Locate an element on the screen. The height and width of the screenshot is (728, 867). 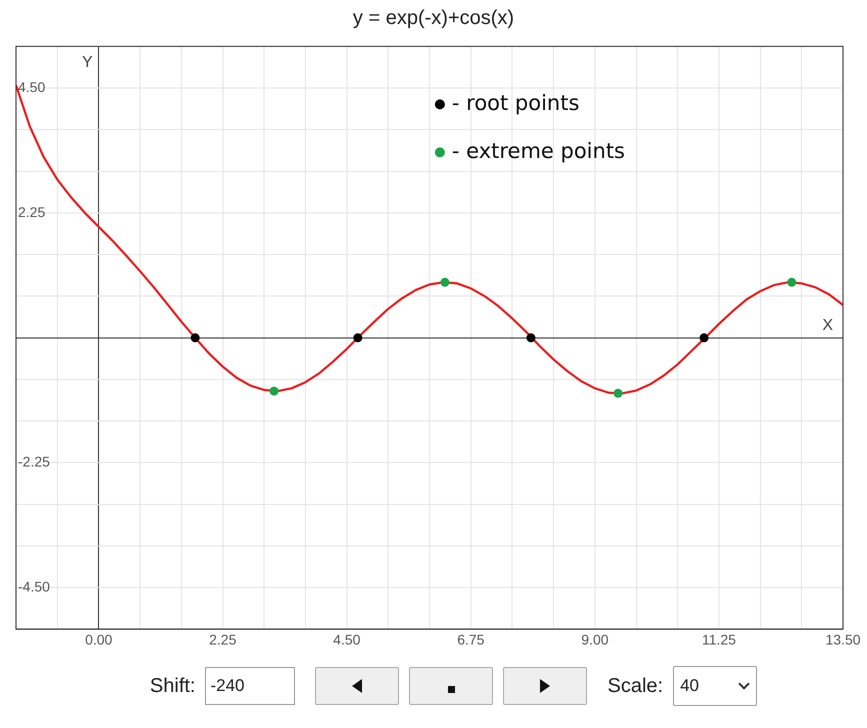
x-tick-label: 4.50 is located at coordinates (347, 639).